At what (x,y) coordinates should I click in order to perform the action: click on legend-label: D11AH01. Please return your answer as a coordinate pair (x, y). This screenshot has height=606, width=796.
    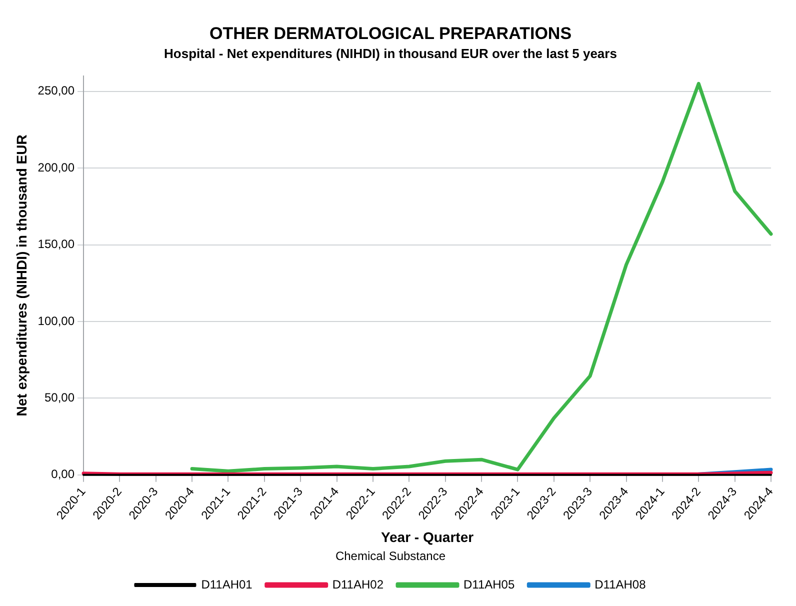
    Looking at the image, I should click on (227, 584).